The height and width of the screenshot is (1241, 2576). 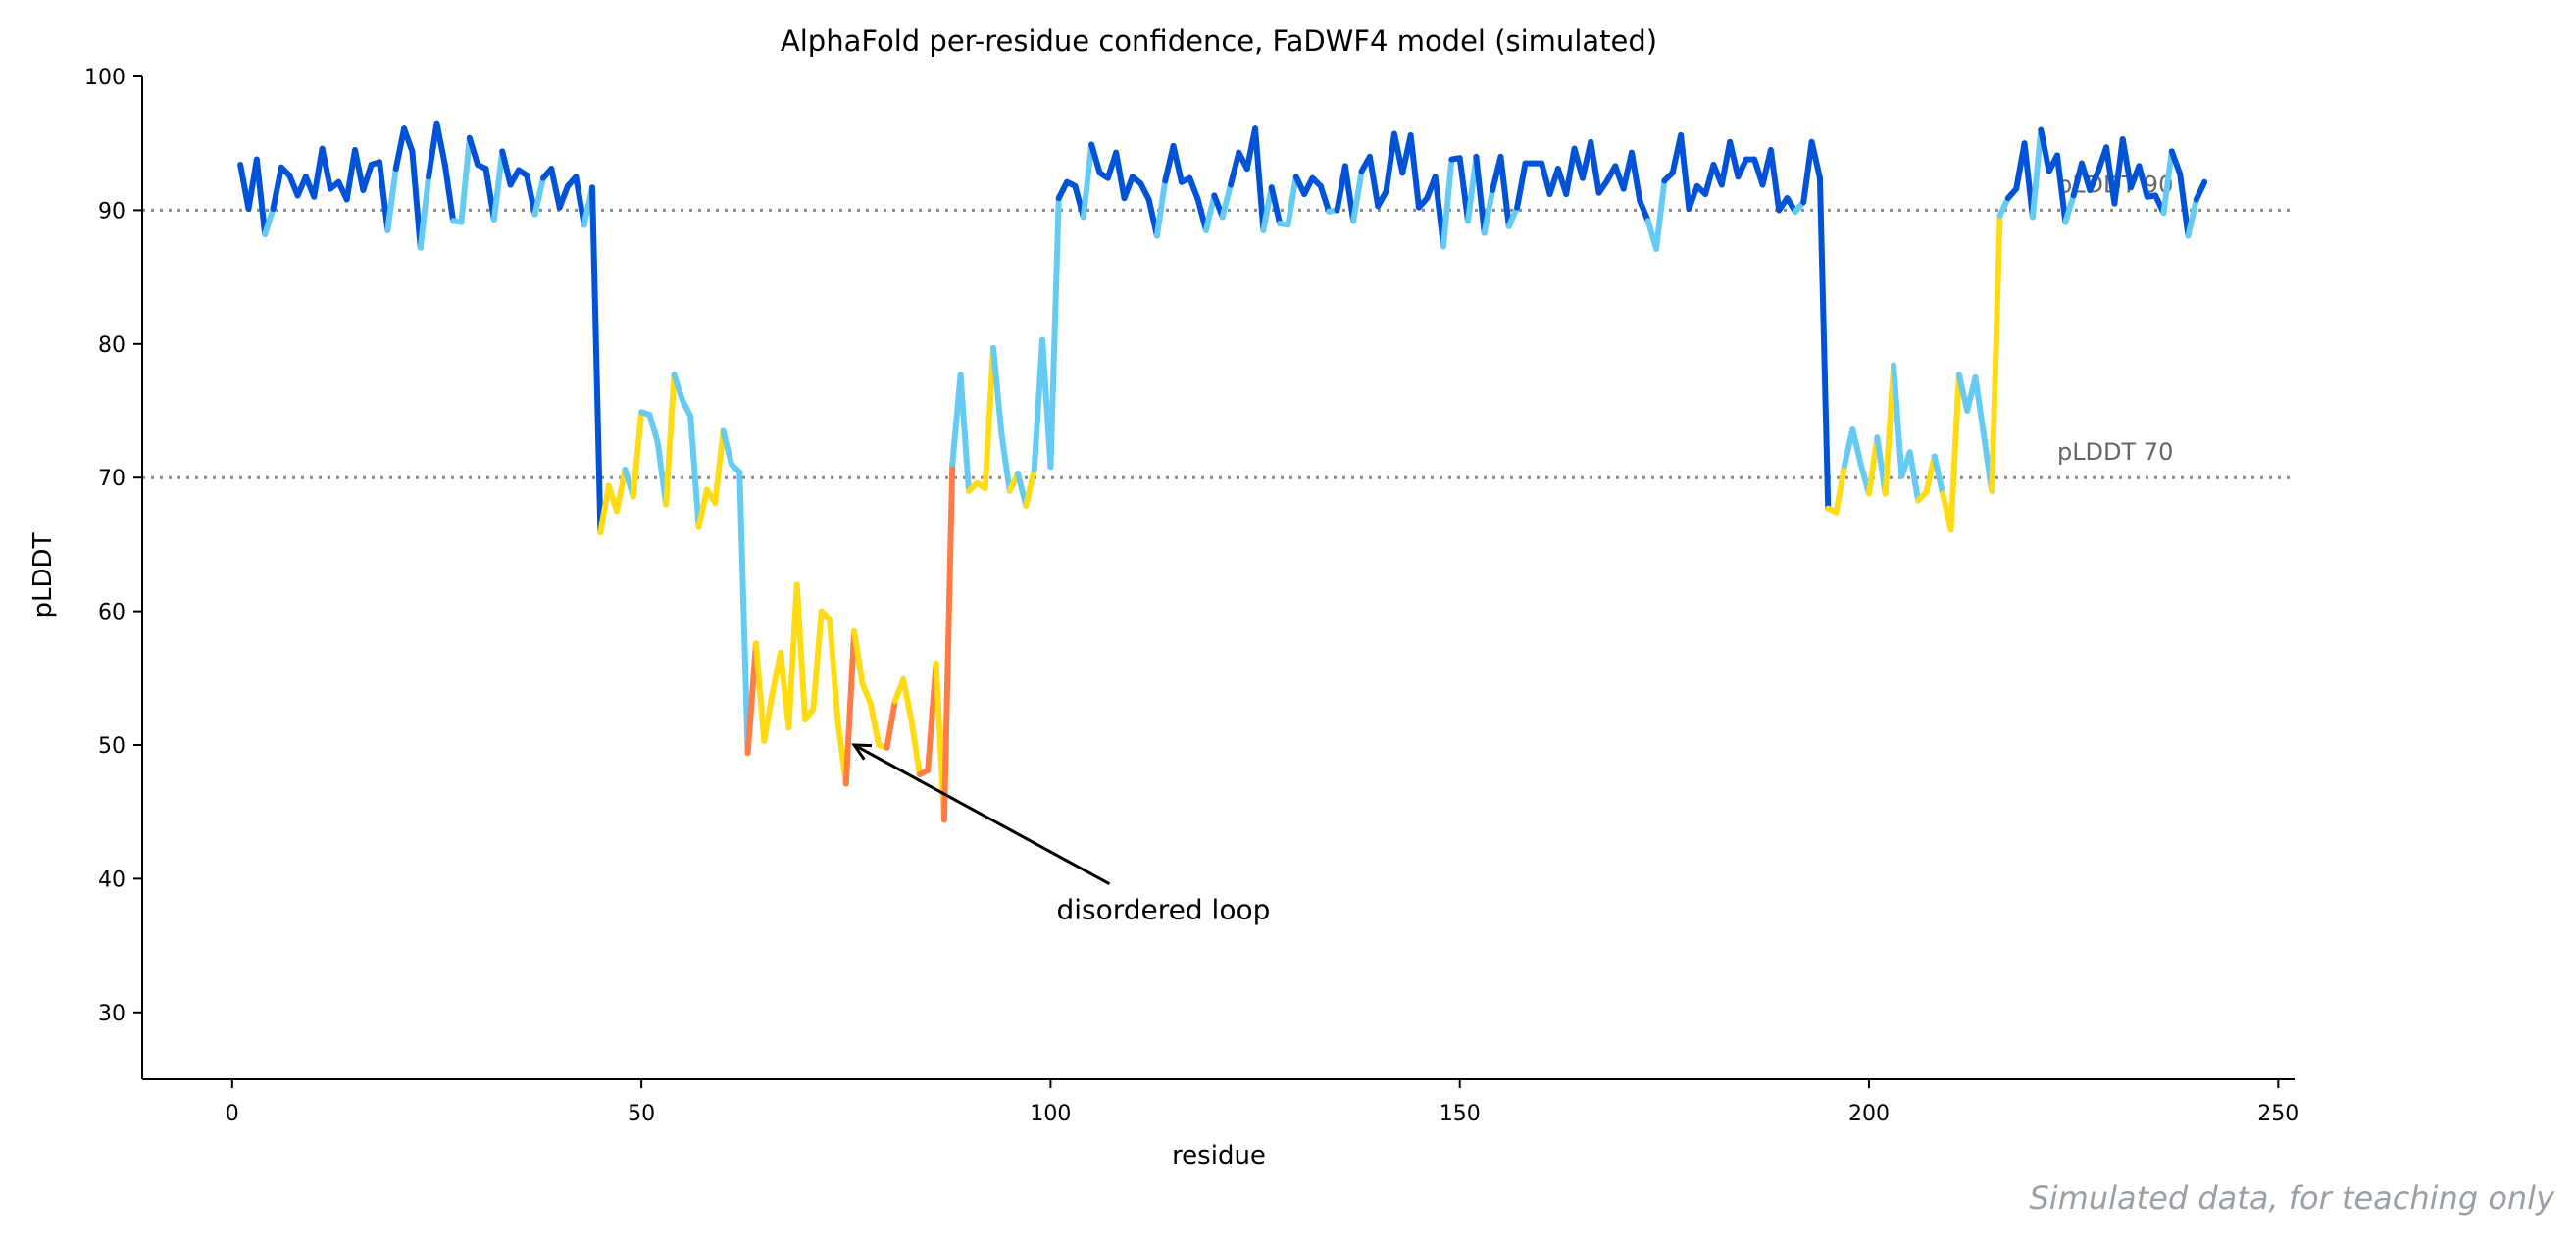 What do you see at coordinates (112, 880) in the screenshot?
I see `y-tick-label: 40` at bounding box center [112, 880].